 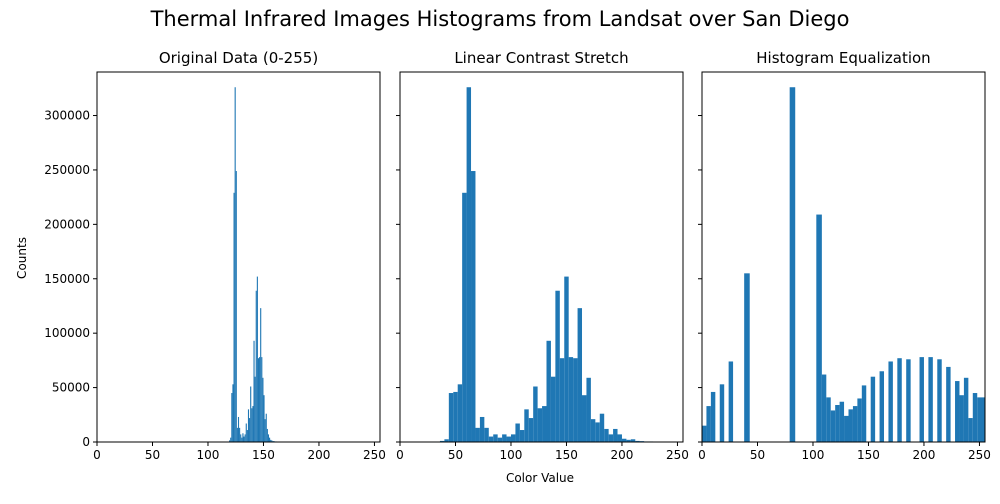 I want to click on y-axis-label: Counts, so click(x=22, y=258).